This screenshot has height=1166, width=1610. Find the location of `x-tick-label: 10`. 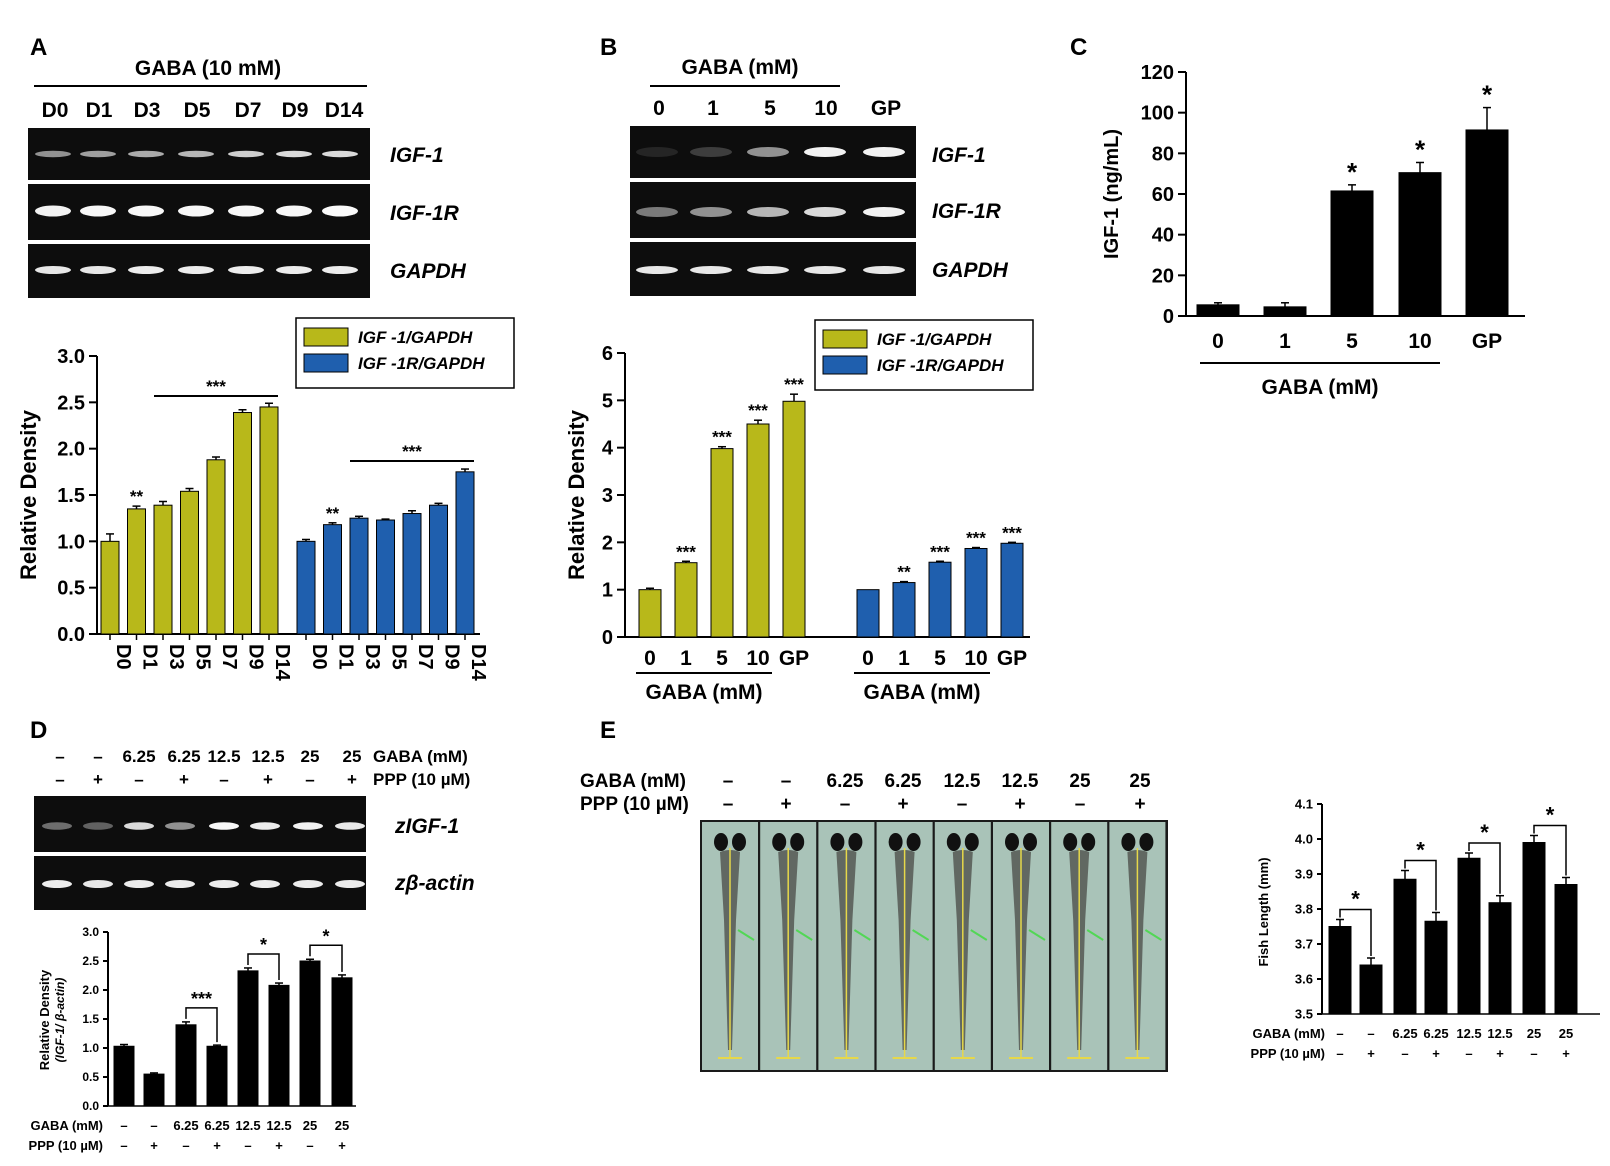

x-tick-label: 10 is located at coordinates (975, 658).